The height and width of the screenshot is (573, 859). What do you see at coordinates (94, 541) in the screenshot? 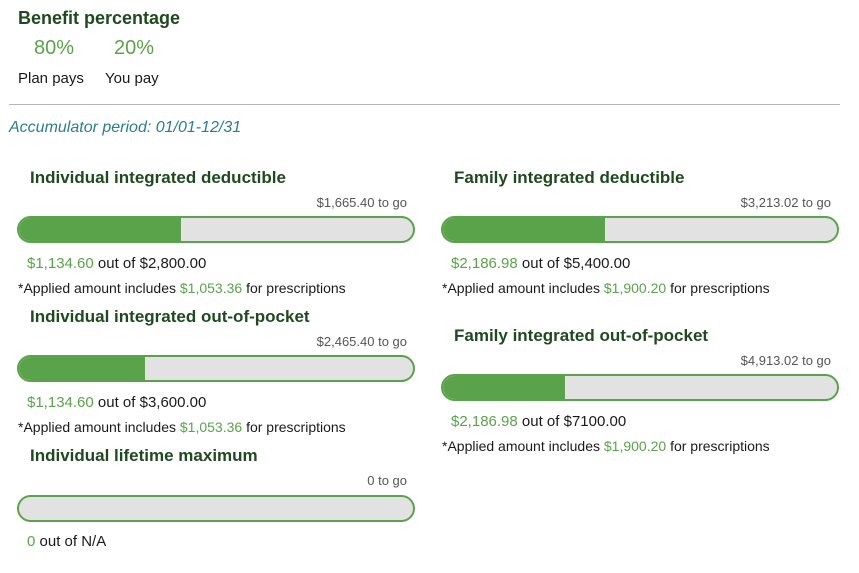
I see `total-amount: N/A` at bounding box center [94, 541].